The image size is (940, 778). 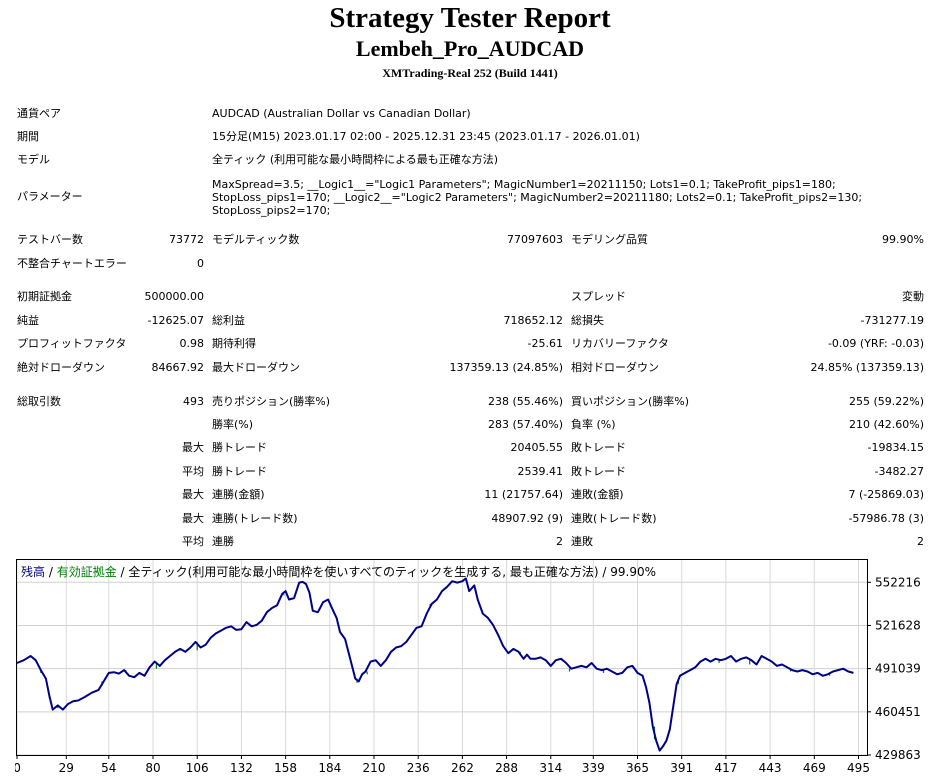 What do you see at coordinates (597, 494) in the screenshot?
I see `max-cons-losses-label: 連敗(金額)` at bounding box center [597, 494].